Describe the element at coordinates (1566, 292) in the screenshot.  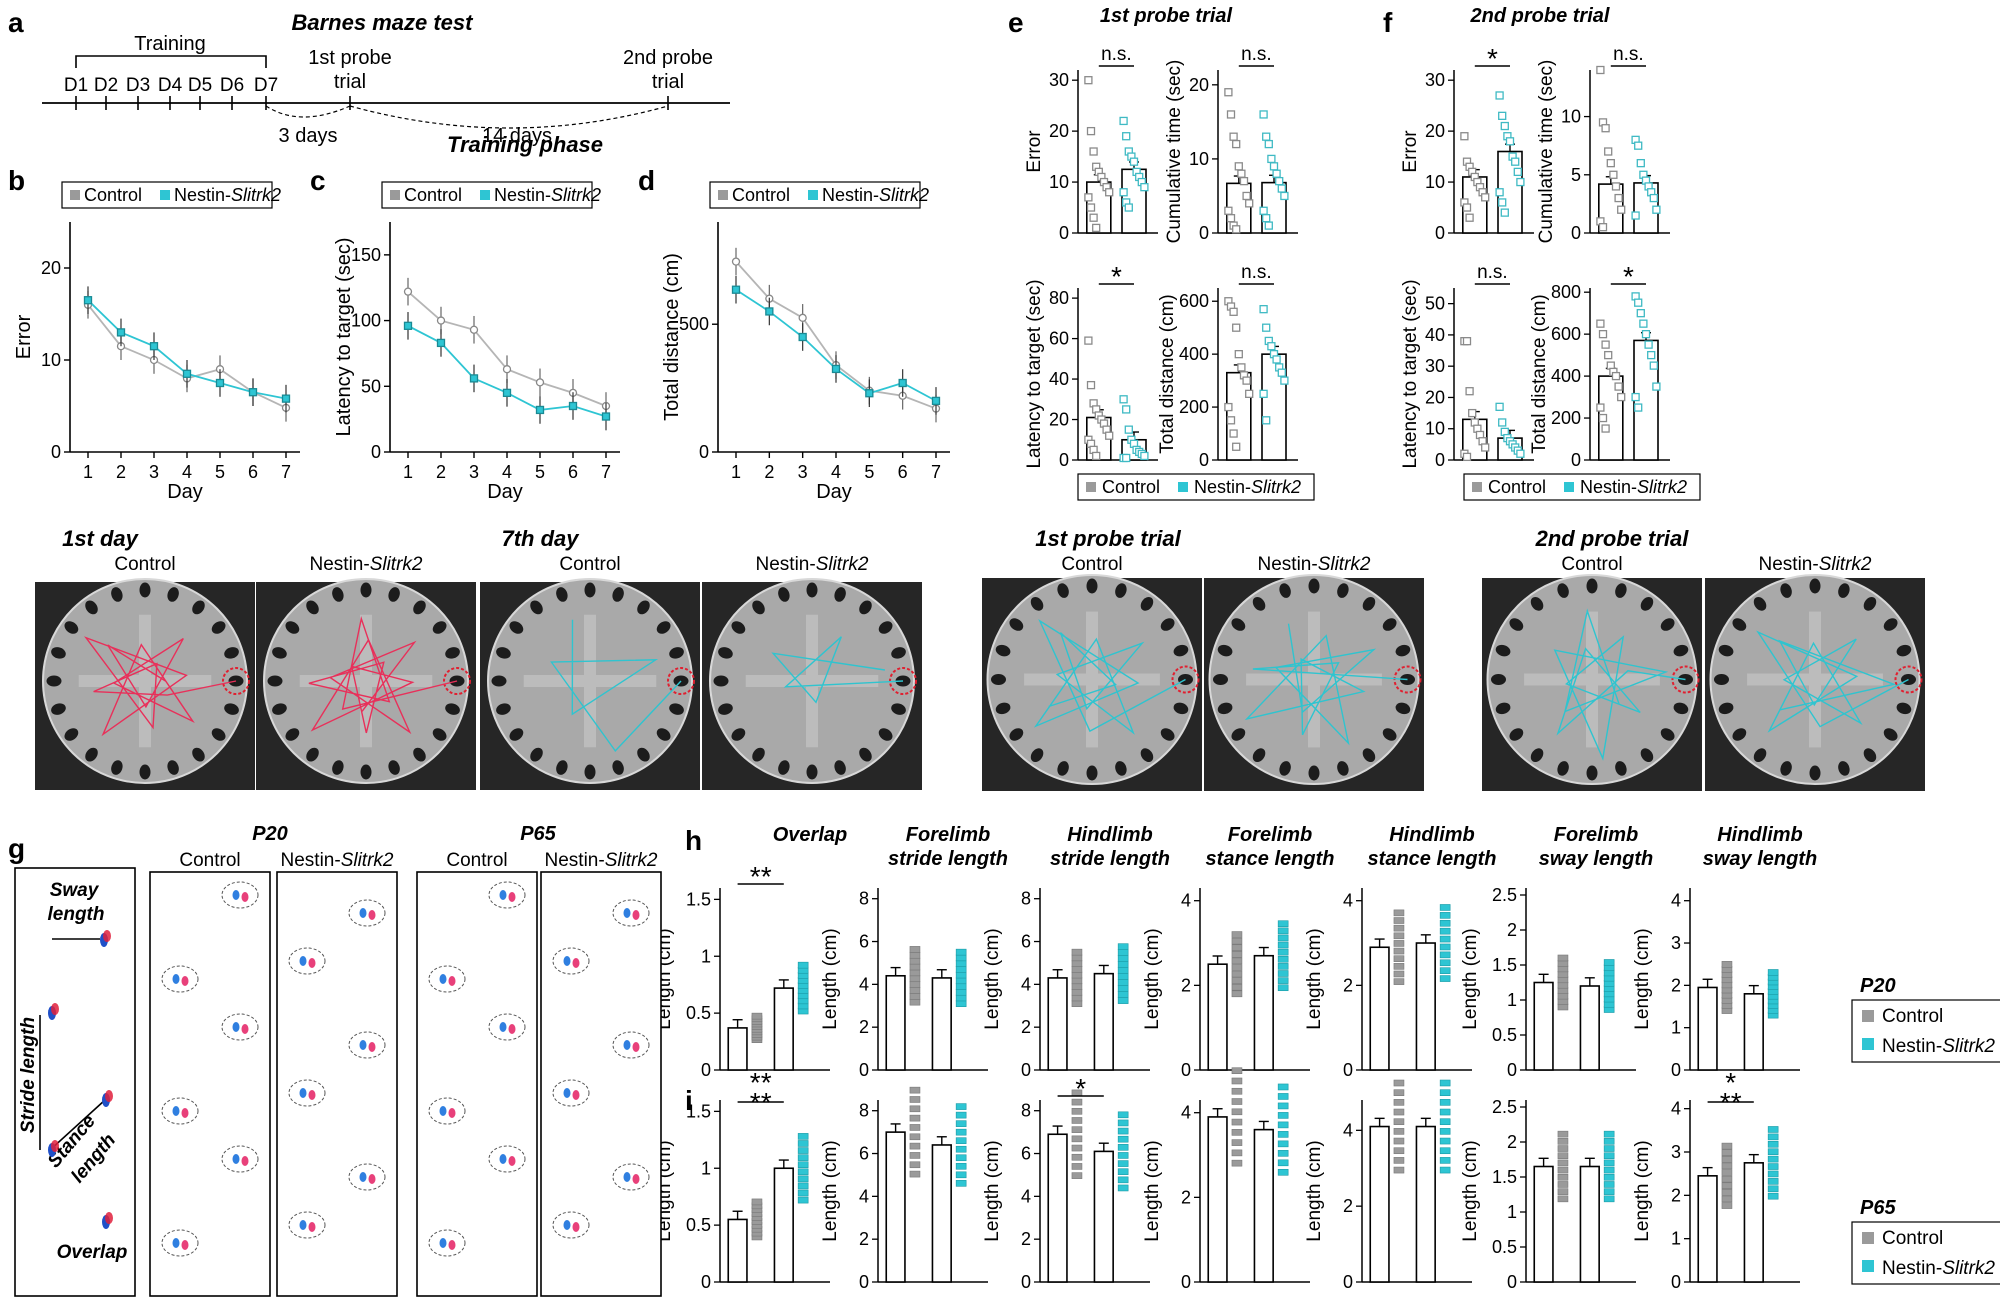
I see `y-tick-label: 800` at that location.